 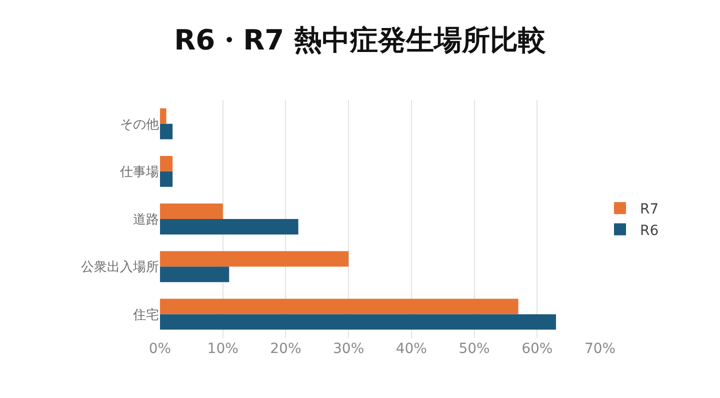 I want to click on y-tick-label: 仕事場, so click(x=139, y=172).